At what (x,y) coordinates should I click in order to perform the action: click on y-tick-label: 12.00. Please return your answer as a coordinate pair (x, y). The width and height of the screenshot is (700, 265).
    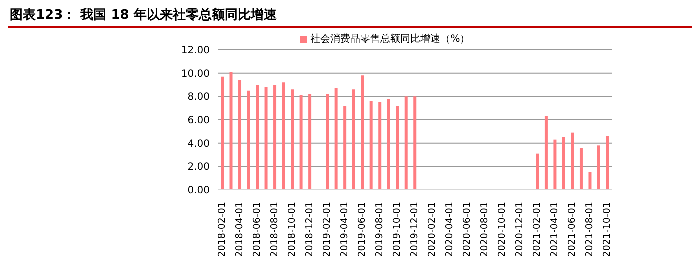
    Looking at the image, I should click on (195, 51).